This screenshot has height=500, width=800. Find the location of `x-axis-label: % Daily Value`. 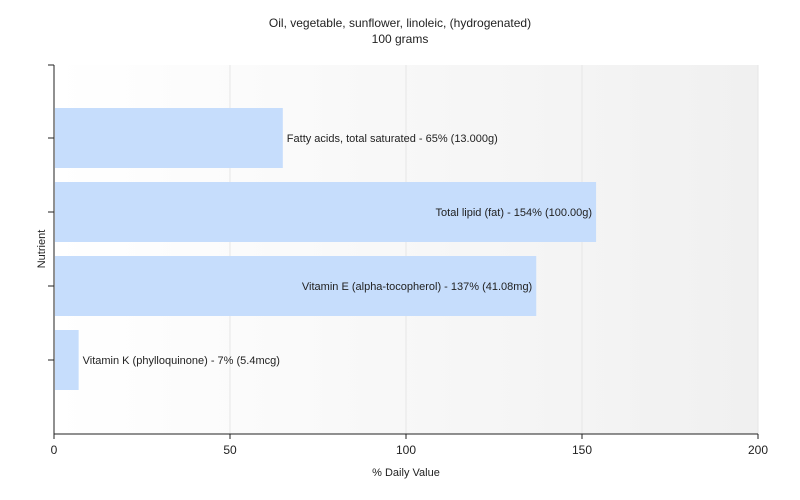

x-axis-label: % Daily Value is located at coordinates (406, 473).